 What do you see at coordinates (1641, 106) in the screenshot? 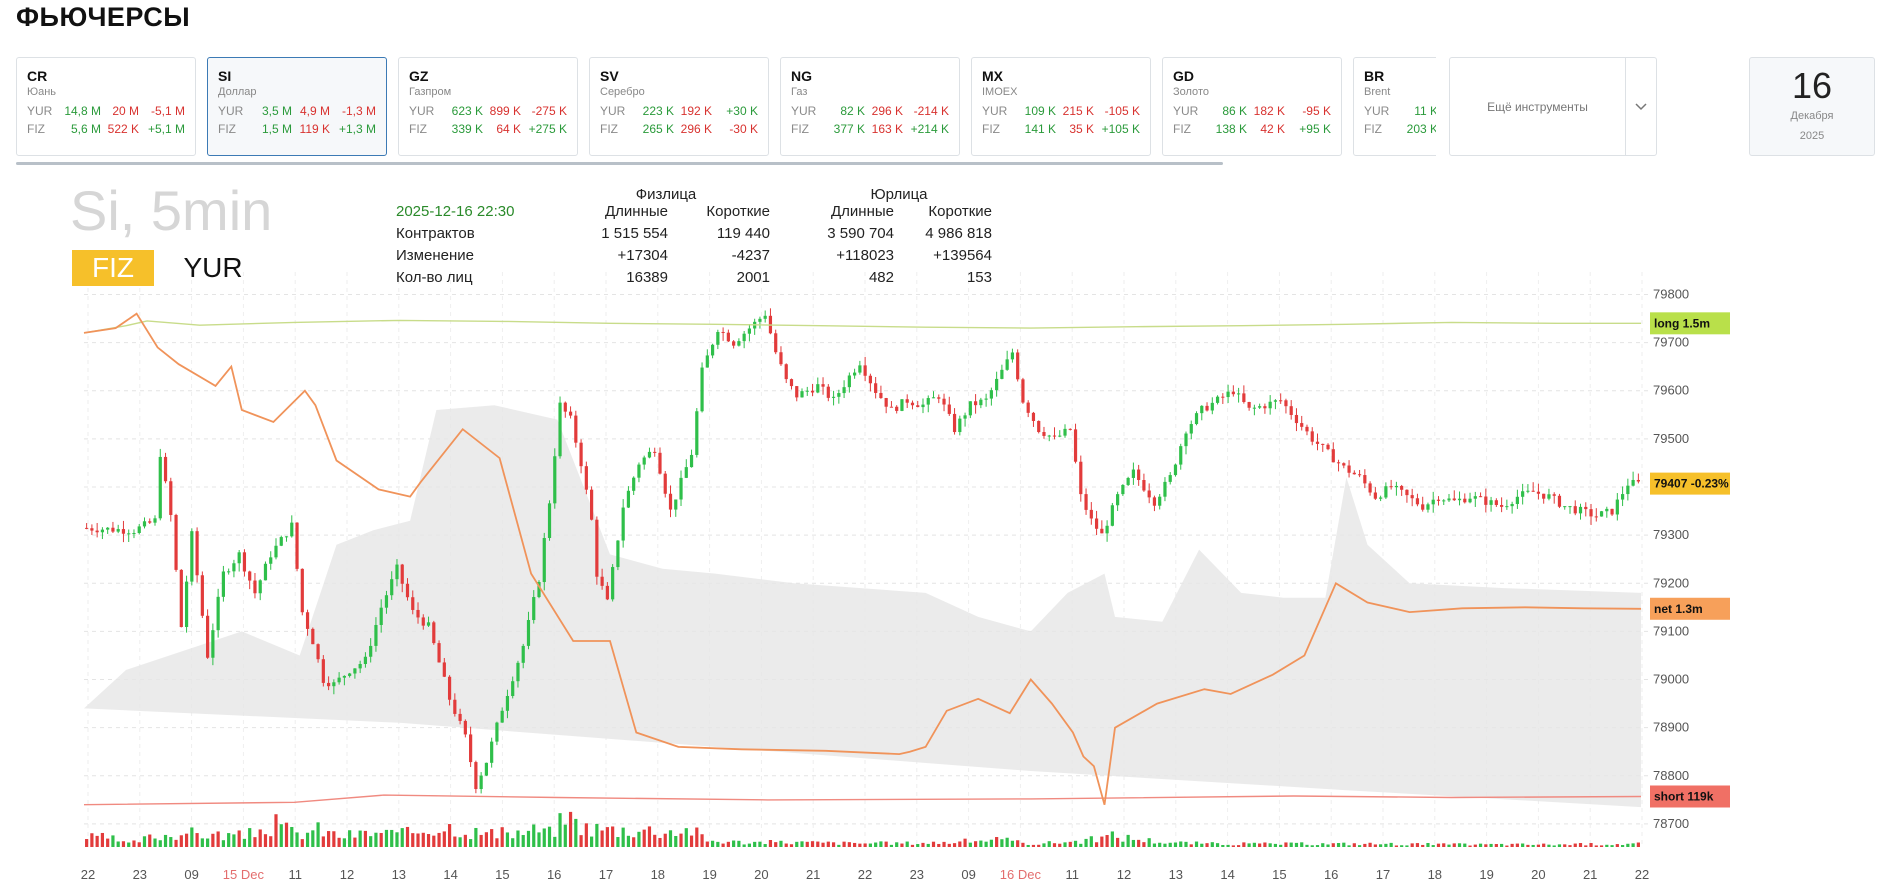
I see `chevron-down-icon` at bounding box center [1641, 106].